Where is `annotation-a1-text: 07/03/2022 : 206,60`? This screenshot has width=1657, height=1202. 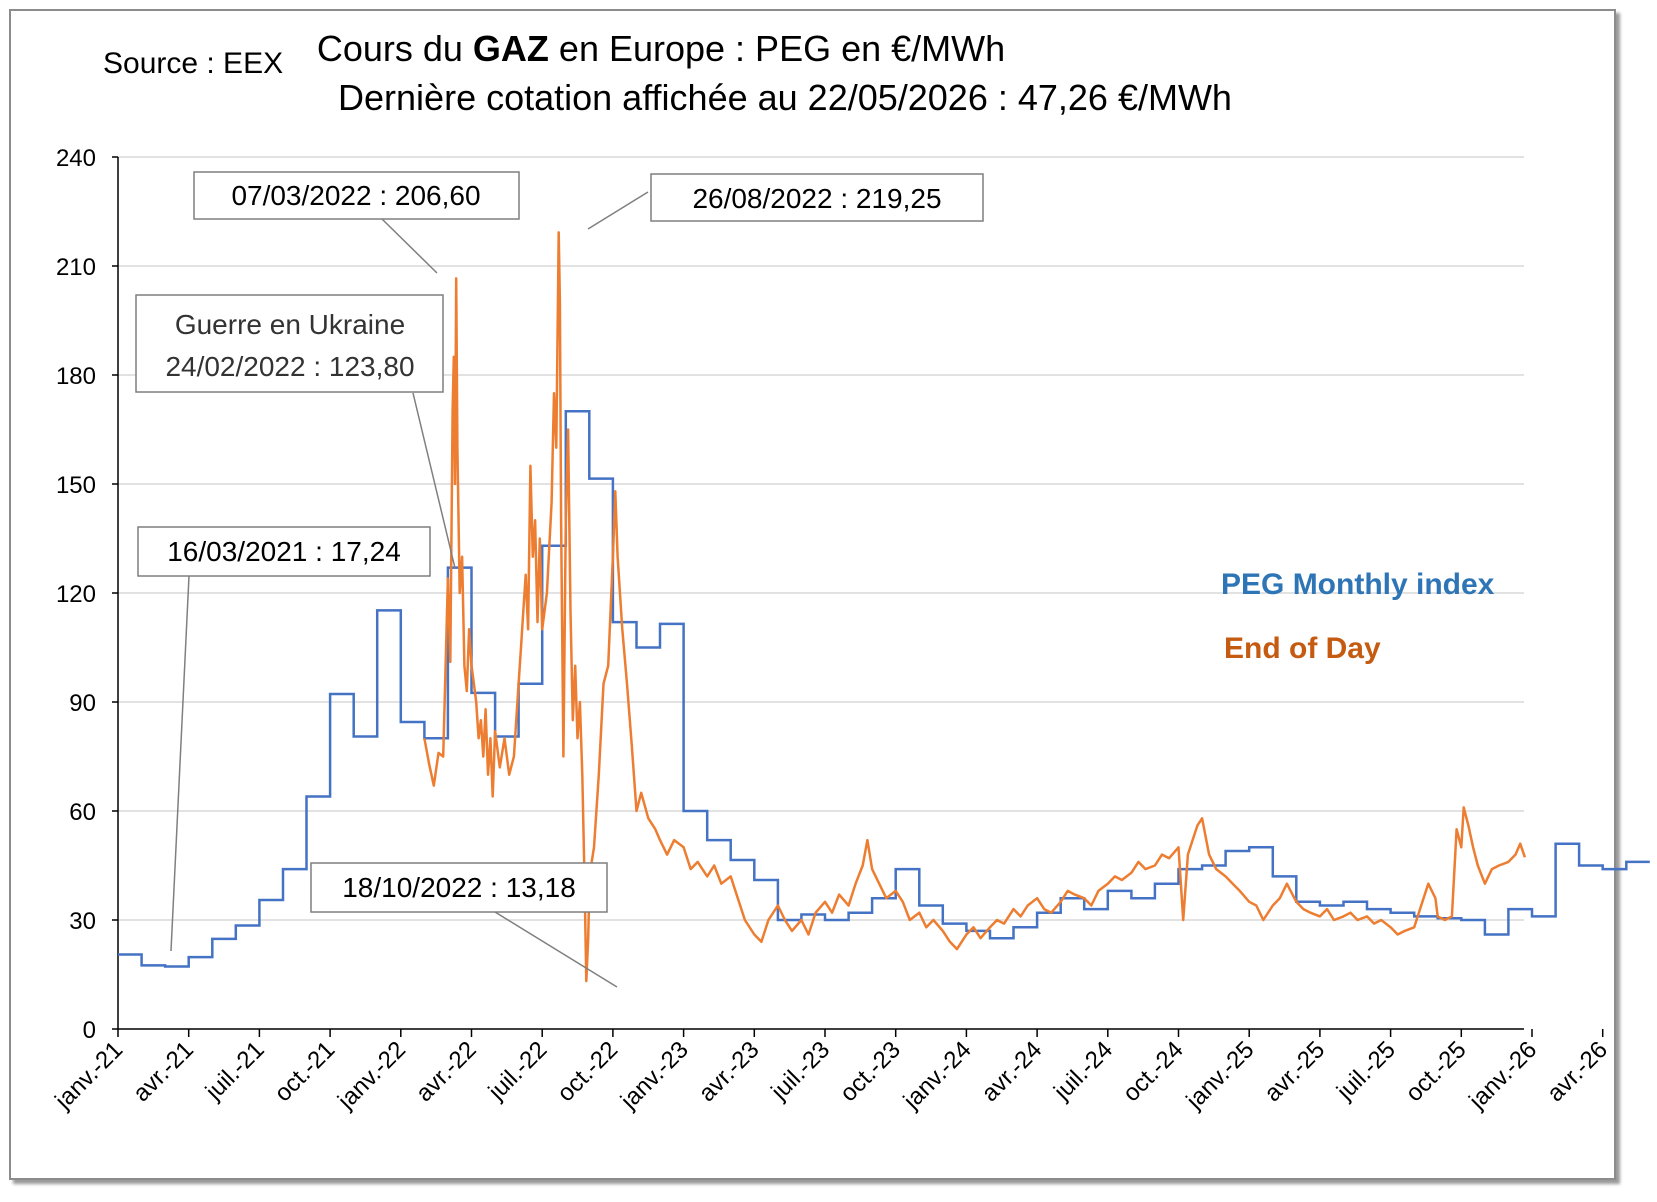
annotation-a1-text: 07/03/2022 : 206,60 is located at coordinates (355, 195).